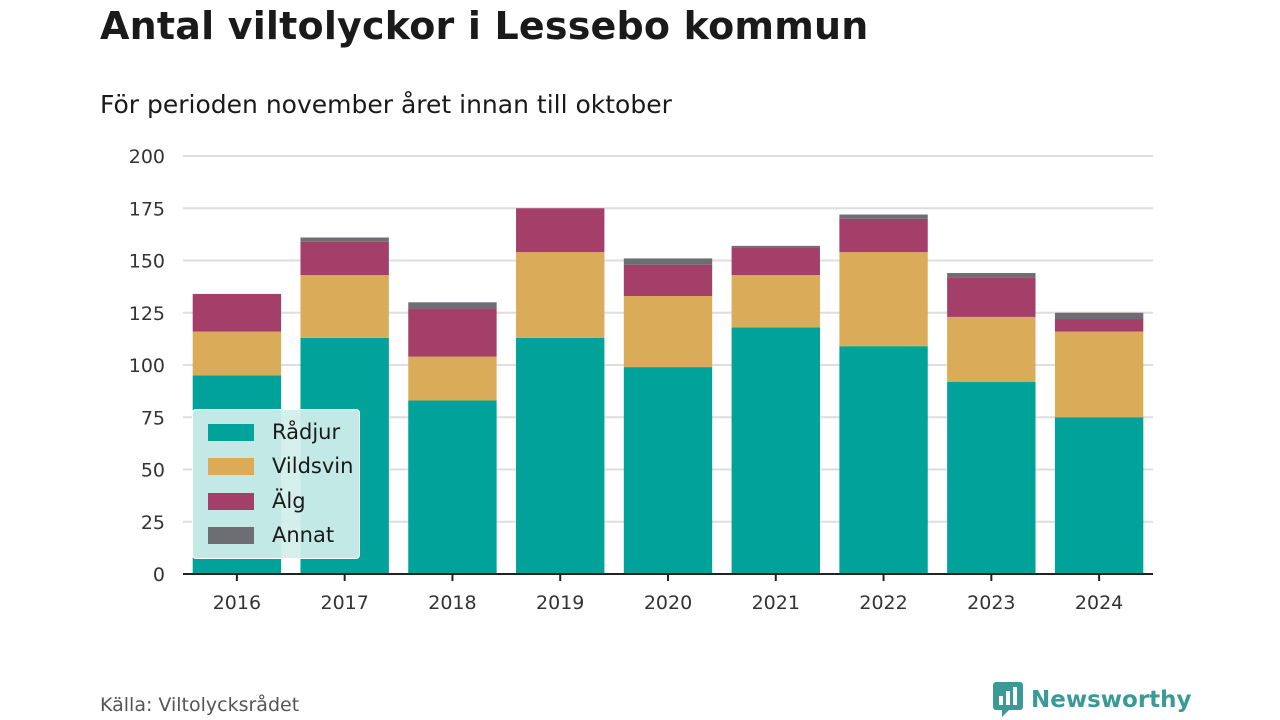  What do you see at coordinates (344, 239) in the screenshot?
I see `bar-annat-2017` at bounding box center [344, 239].